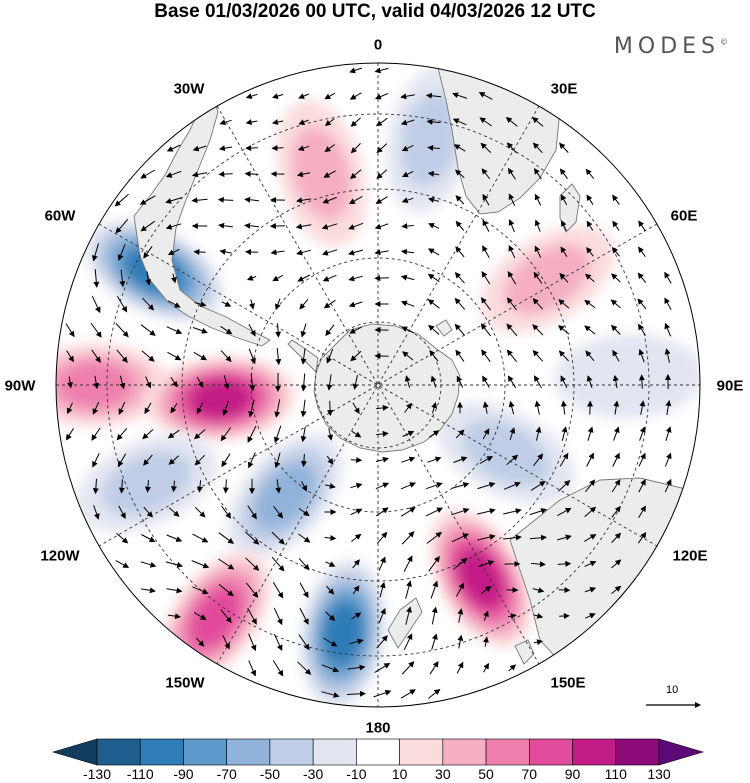  I want to click on anomaly-pos-south-atlantic, so click(321, 173).